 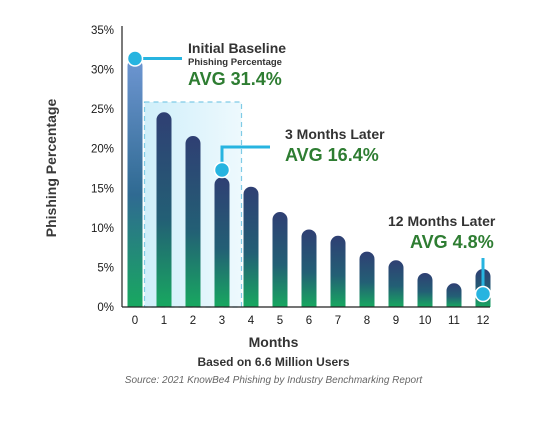 I want to click on x-tick-label: 3, so click(x=222, y=321).